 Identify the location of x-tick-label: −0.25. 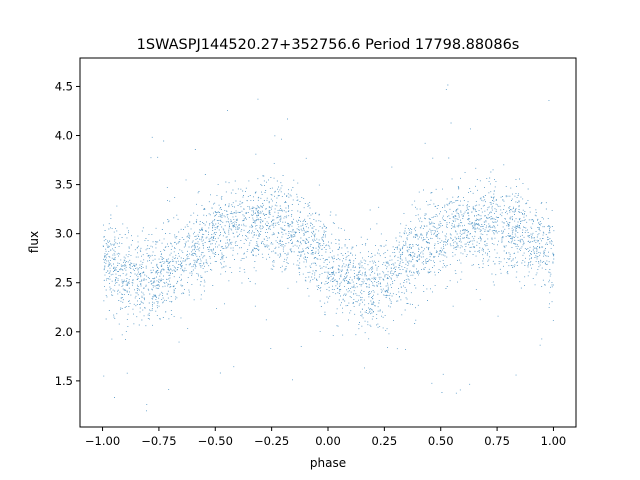
(271, 441).